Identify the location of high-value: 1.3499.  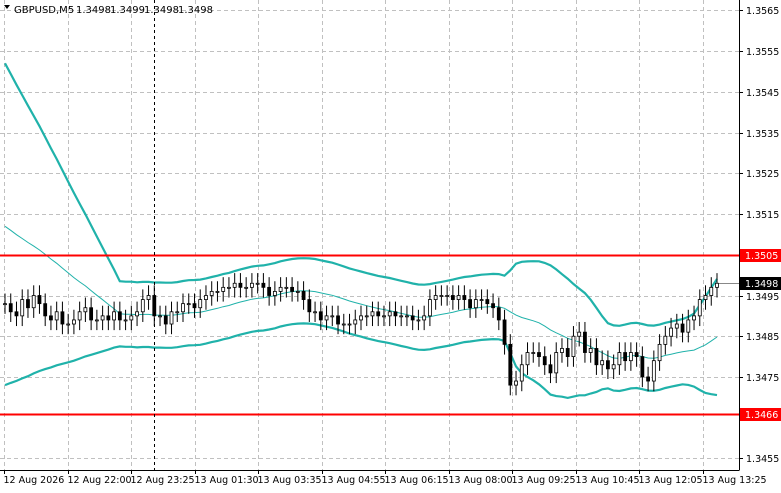
(127, 10).